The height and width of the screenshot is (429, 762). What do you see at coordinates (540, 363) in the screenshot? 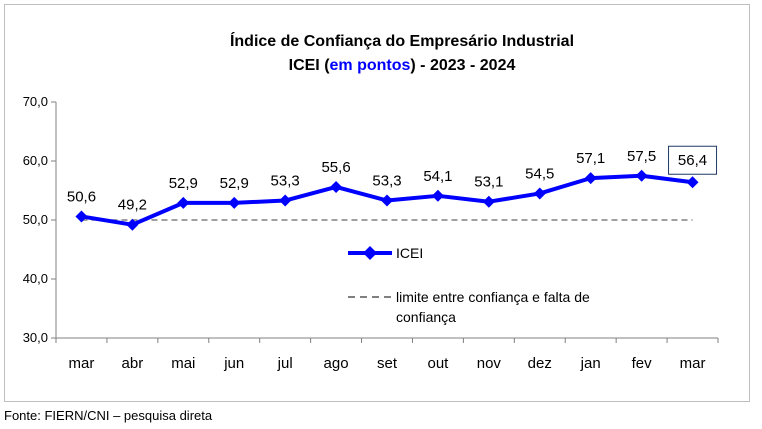
I see `x-tick-label: dez` at bounding box center [540, 363].